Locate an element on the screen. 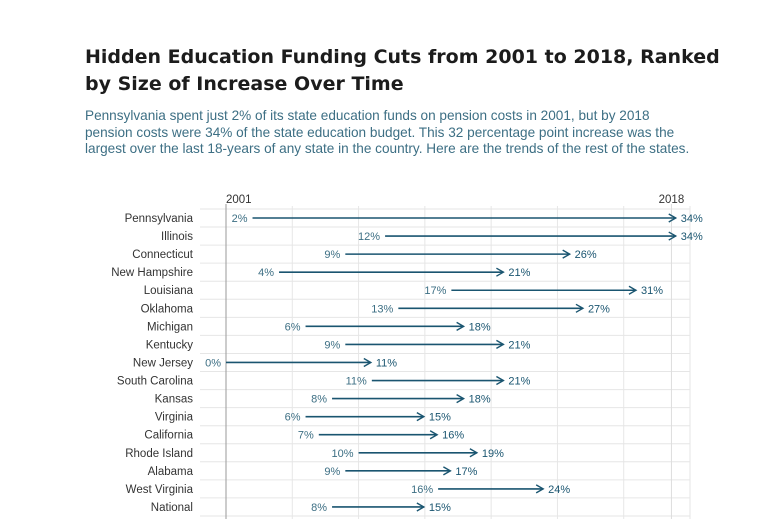 The height and width of the screenshot is (519, 759). start-value-label: 2% is located at coordinates (240, 219).